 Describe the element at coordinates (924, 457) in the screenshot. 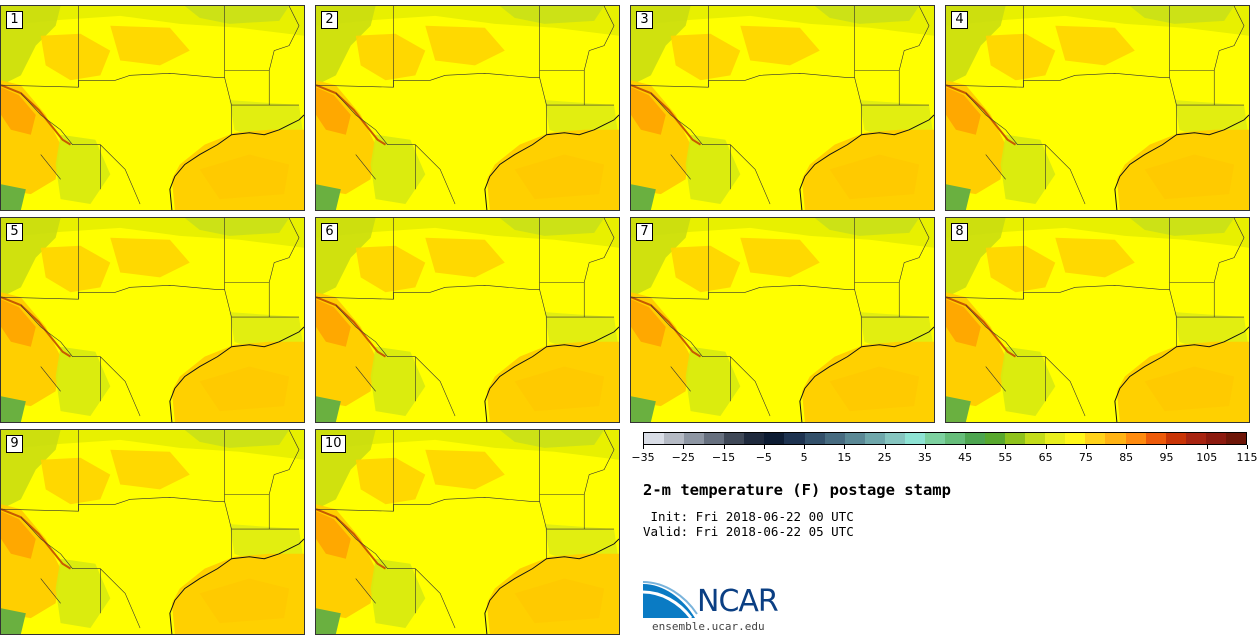

I see `colorbar-tick-label: 35` at that location.